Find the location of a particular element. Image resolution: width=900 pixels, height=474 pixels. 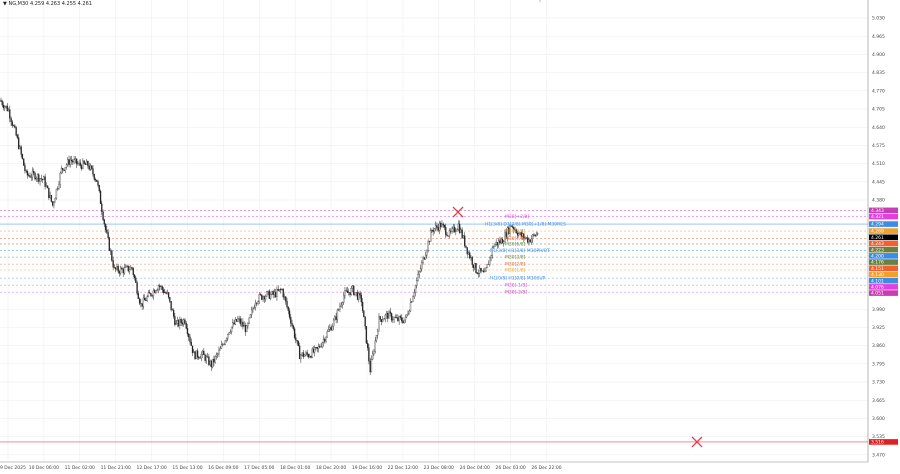

price-tick: 3.535 is located at coordinates (878, 437).